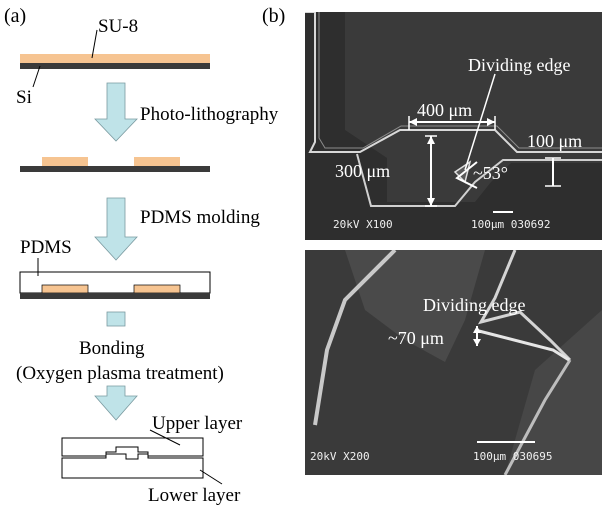 The height and width of the screenshot is (507, 603). I want to click on lower-layer, so click(132, 466).